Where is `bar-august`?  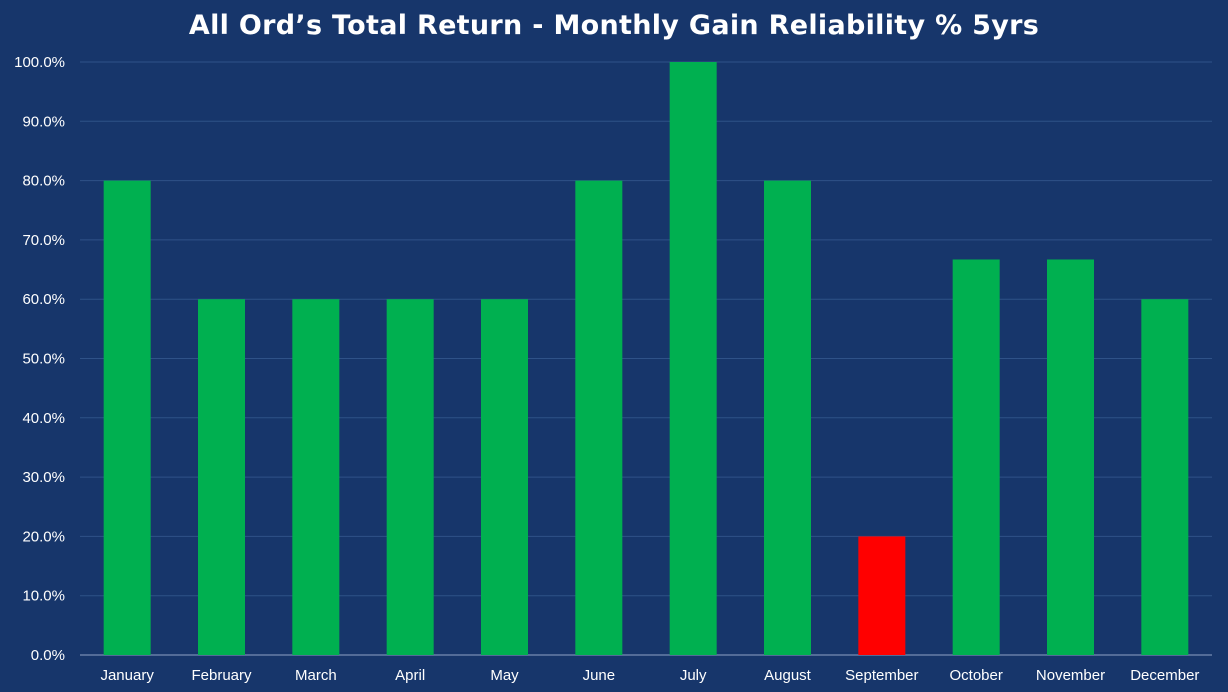 bar-august is located at coordinates (787, 417).